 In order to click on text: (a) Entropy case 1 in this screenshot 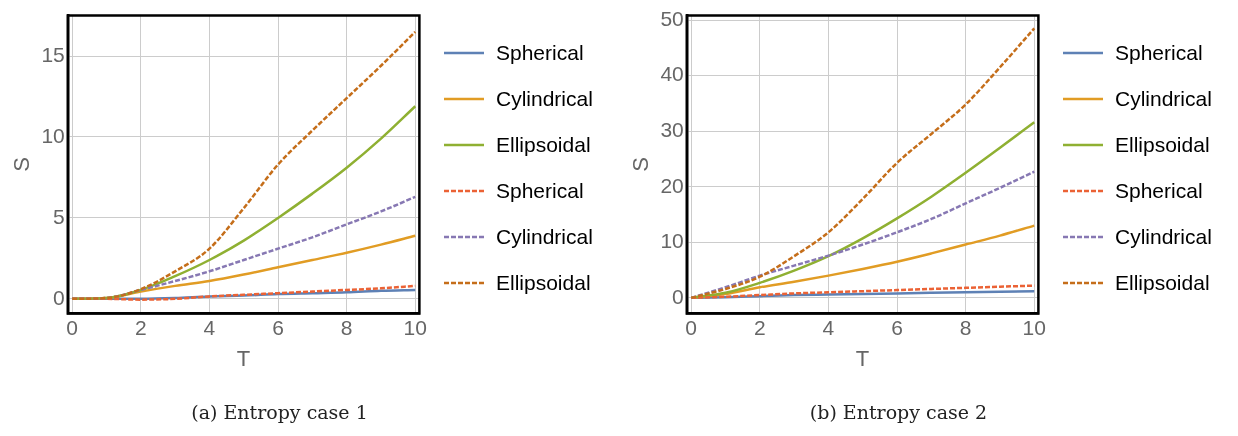, I will do `click(279, 412)`.